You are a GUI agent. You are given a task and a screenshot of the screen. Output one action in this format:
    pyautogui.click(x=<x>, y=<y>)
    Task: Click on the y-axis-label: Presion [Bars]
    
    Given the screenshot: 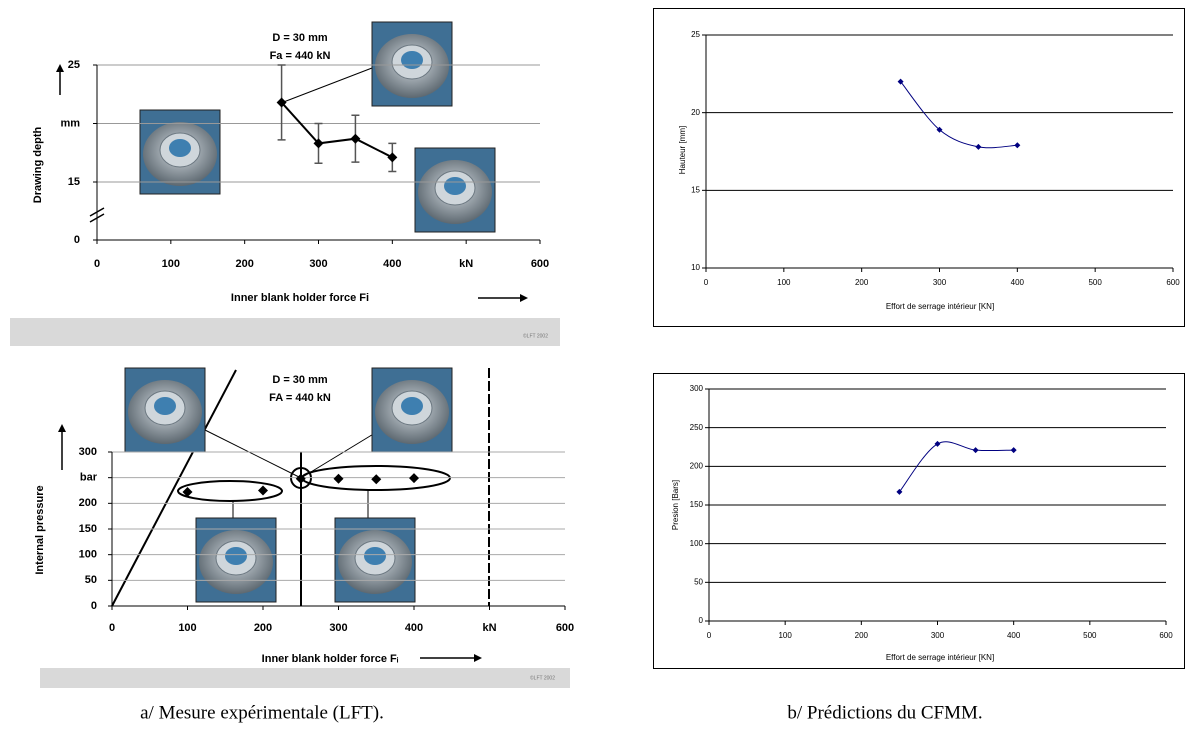 What is the action you would take?
    pyautogui.click(x=675, y=505)
    